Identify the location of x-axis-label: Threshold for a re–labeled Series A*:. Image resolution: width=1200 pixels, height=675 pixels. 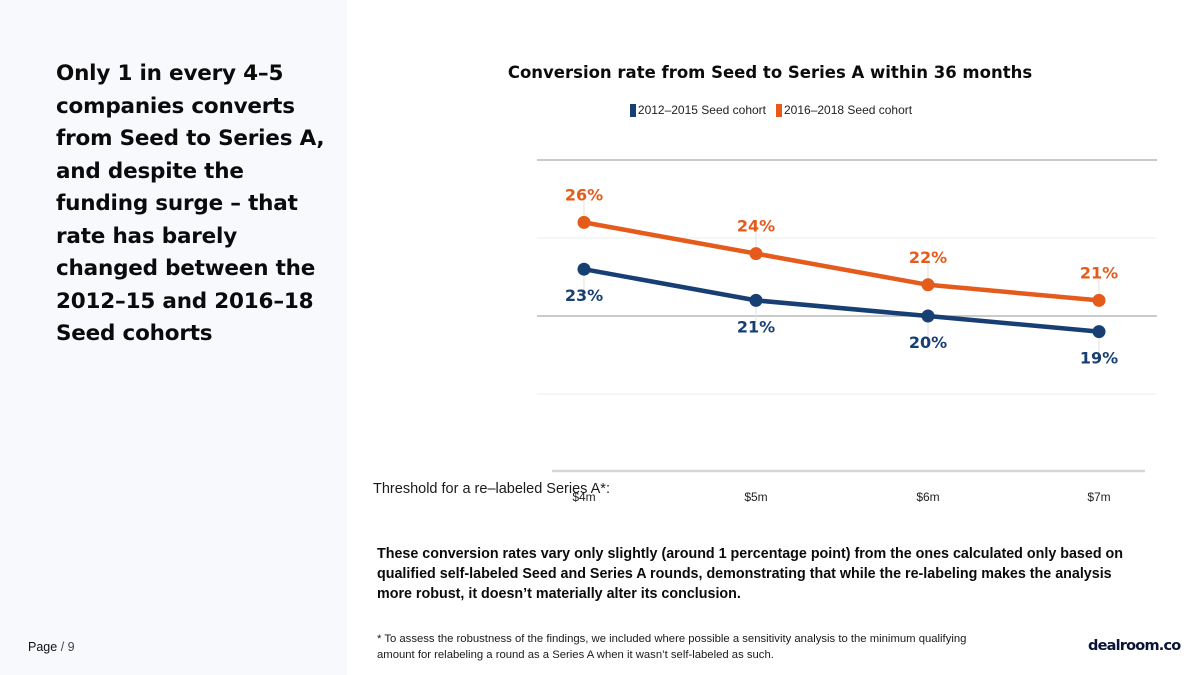
(491, 489).